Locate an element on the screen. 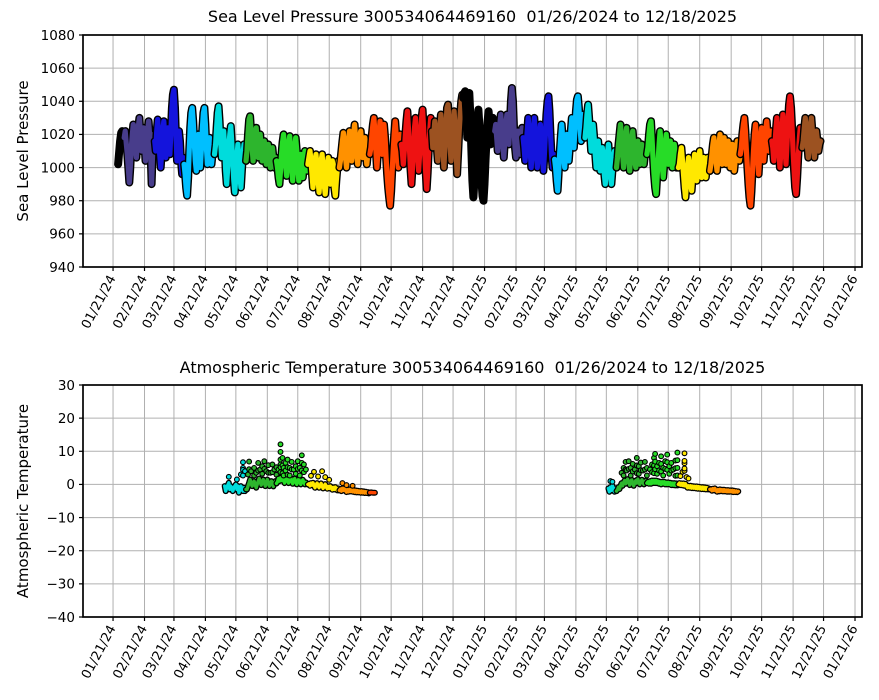 The image size is (879, 700). pressure-y-tick-label: 1040 is located at coordinates (58, 102).